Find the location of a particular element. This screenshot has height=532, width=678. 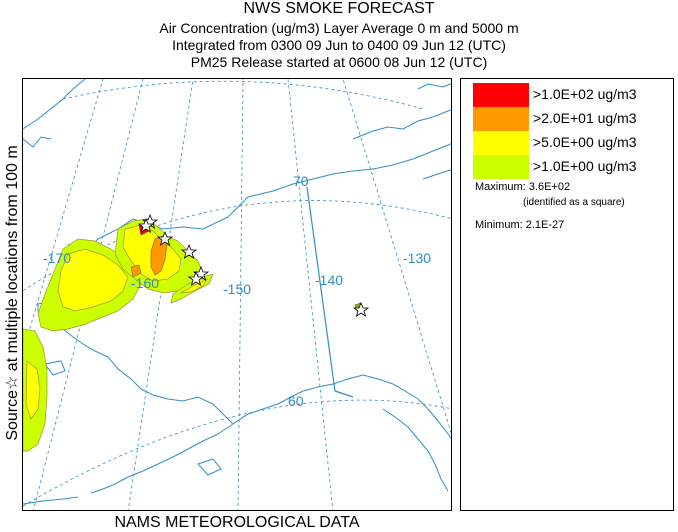

legend-level-2: >2.0E+01 ug/m3 is located at coordinates (568, 119).